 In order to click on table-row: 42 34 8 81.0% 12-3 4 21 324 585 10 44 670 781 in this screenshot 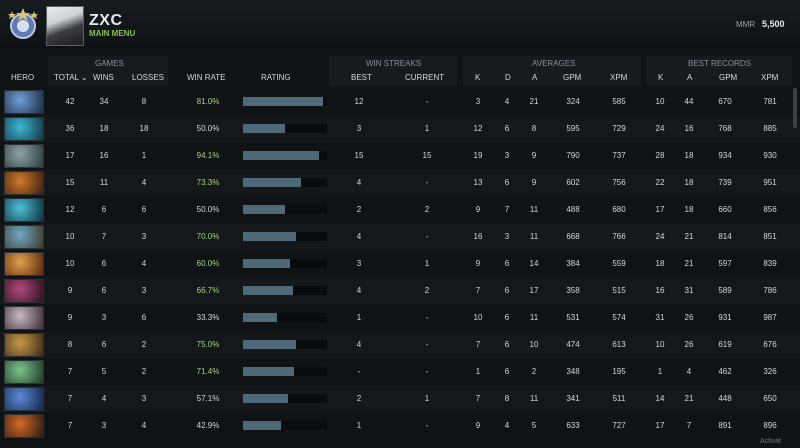, I will do `click(400, 102)`.